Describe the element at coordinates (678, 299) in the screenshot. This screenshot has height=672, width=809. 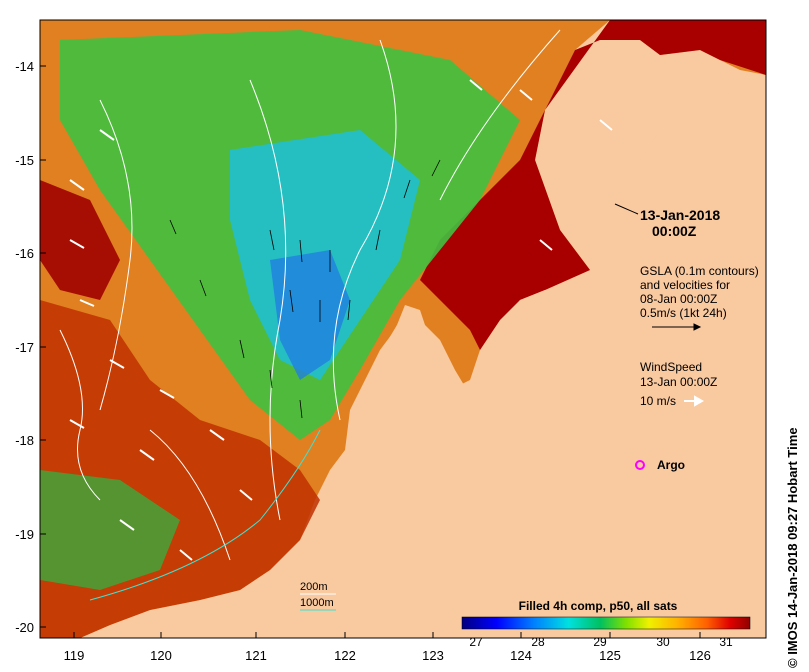
I see `gsla-legend-line: 08-Jan 00:00Z` at that location.